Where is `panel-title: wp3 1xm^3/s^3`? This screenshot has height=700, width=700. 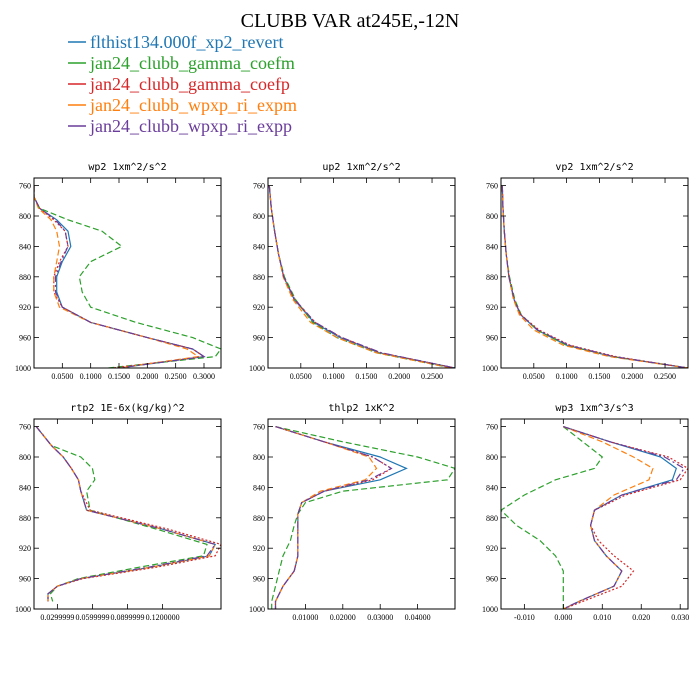
panel-title: wp3 1xm^3/s^3 is located at coordinates (594, 408).